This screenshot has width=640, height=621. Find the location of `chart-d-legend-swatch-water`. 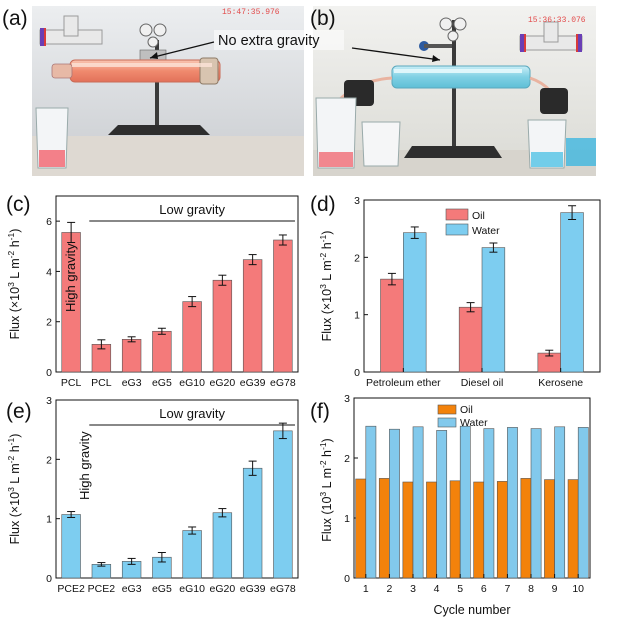

chart-d-legend-swatch-water is located at coordinates (457, 229).